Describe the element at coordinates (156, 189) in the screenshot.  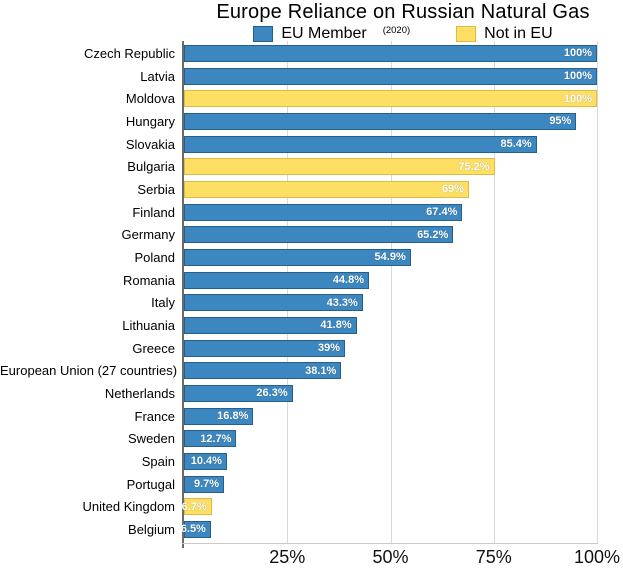
I see `category-label: Serbia` at that location.